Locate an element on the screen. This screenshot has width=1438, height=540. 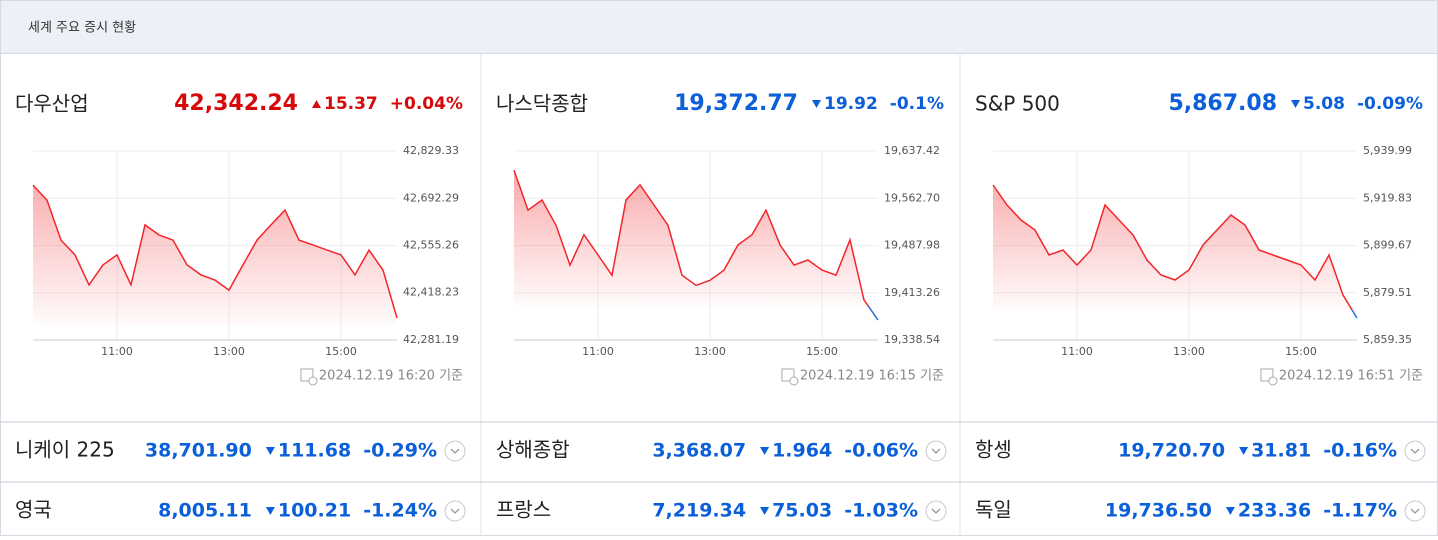
y-tick-label: 19,637.42 is located at coordinates (912, 150).